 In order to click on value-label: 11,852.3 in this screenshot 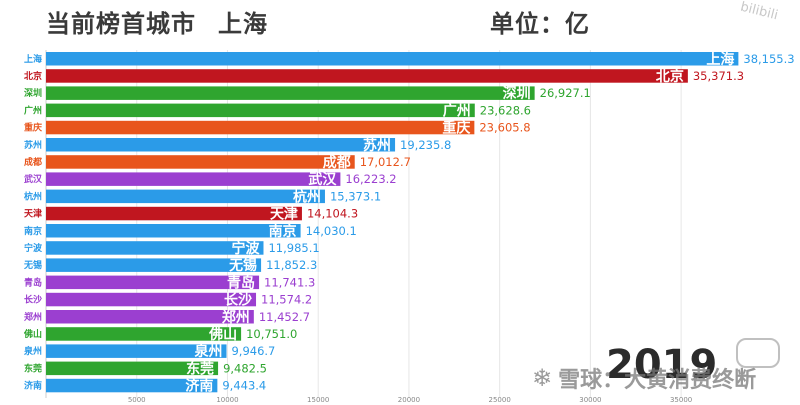, I will do `click(291, 265)`.